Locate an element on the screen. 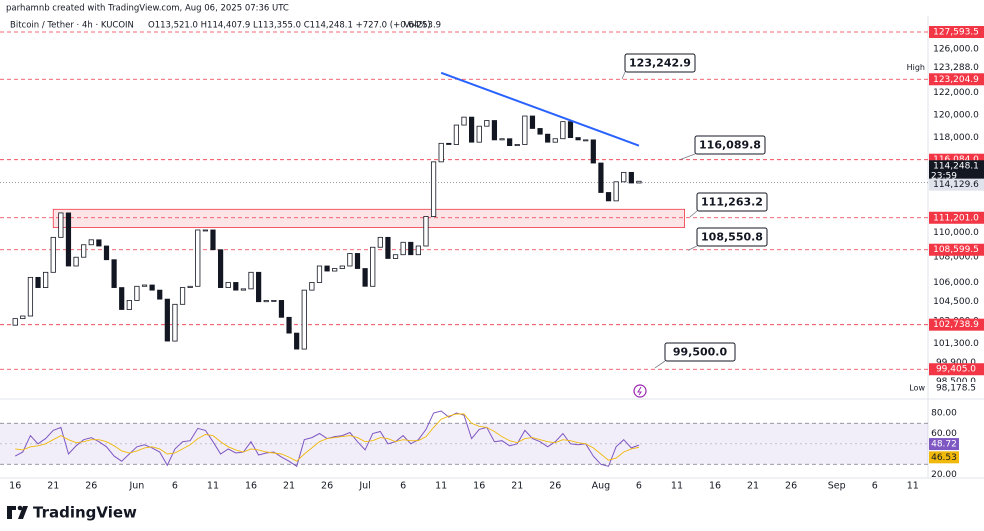  high-label: 123,288.0 is located at coordinates (956, 68).